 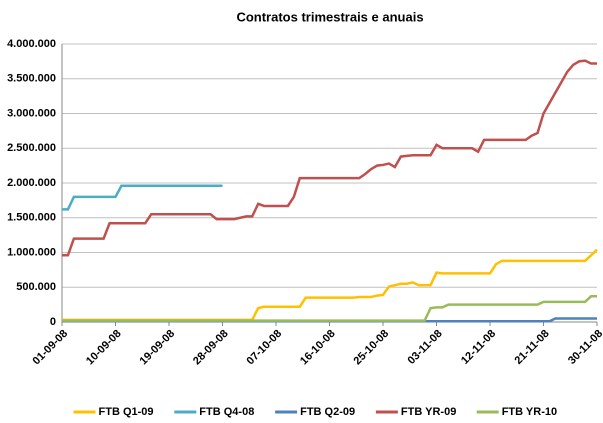 I want to click on x-tick-label: 19-09-08, so click(x=158, y=348).